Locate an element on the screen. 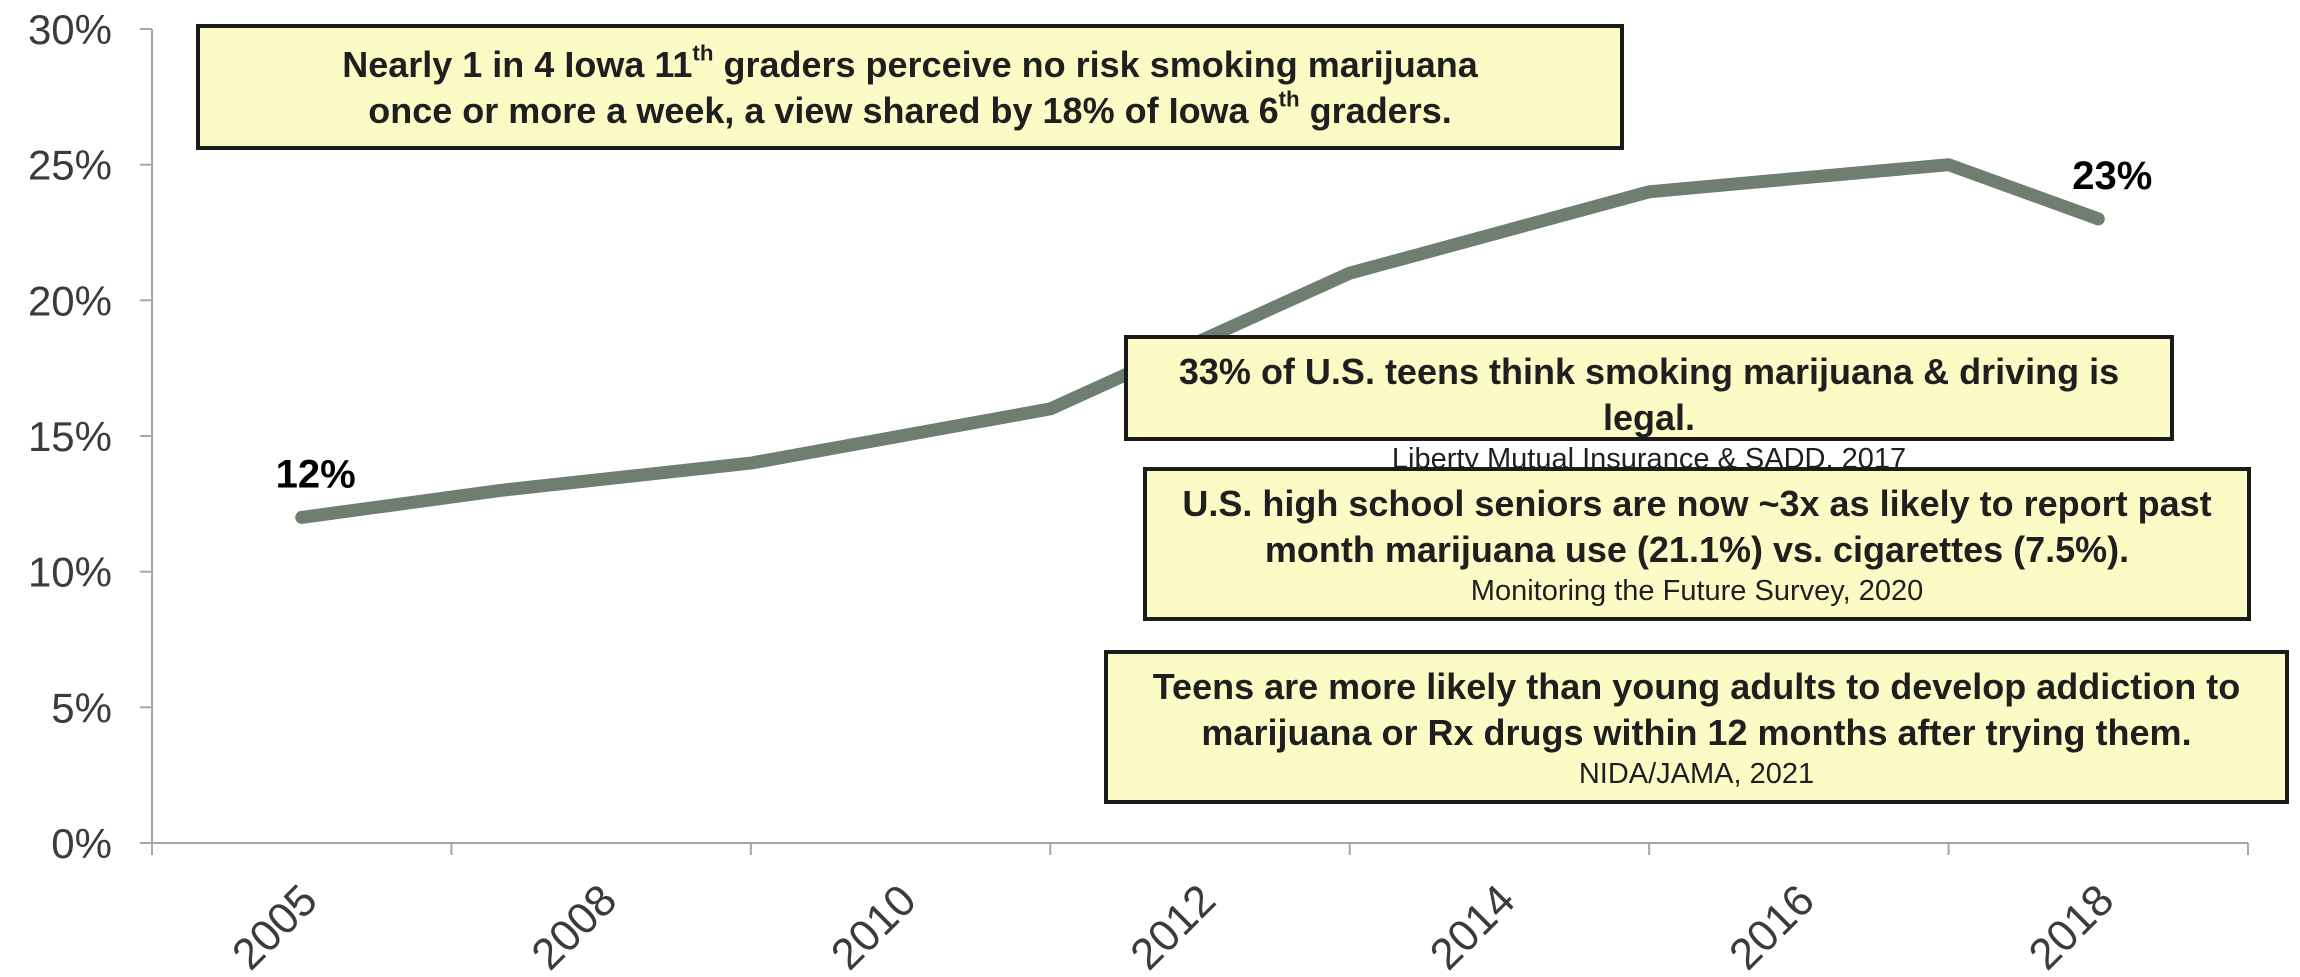 Image resolution: width=2300 pixels, height=977 pixels. y-tick-label: 30% is located at coordinates (70, 29).